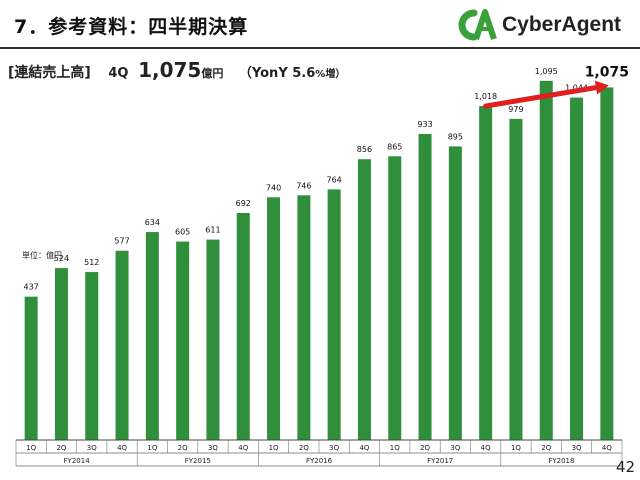  Describe the element at coordinates (334, 179) in the screenshot. I see `data-label: 764` at that location.